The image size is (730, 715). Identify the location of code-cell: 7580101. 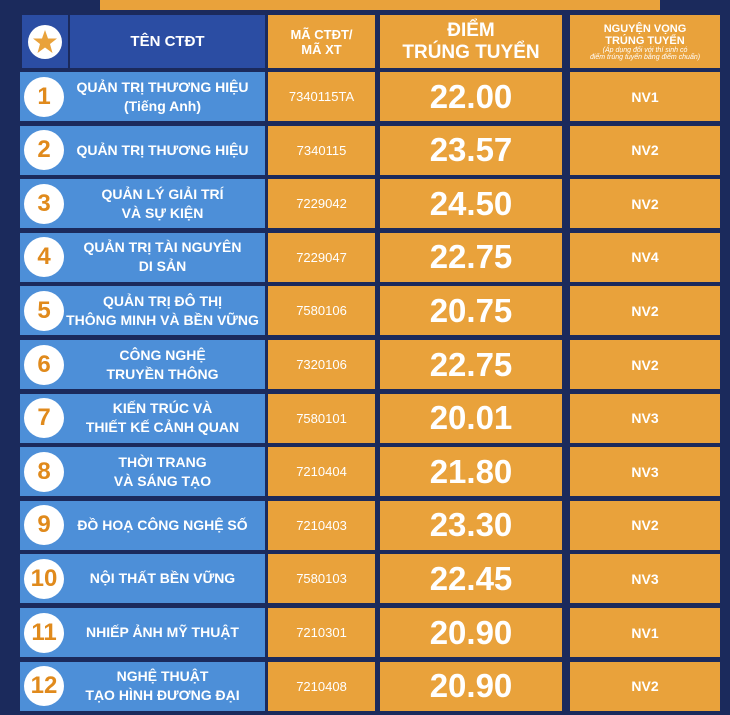
(321, 418).